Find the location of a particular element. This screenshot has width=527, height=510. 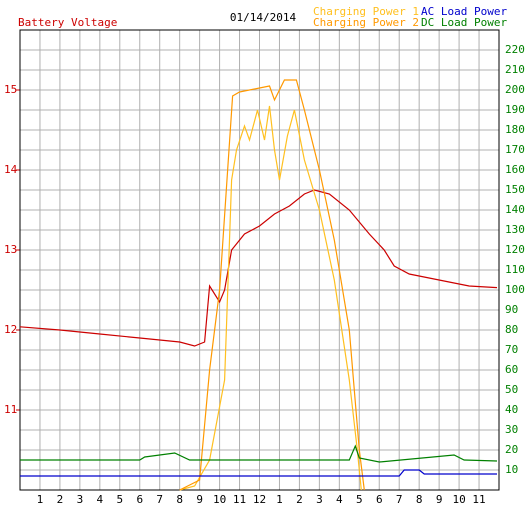

y-tick-label: 12 is located at coordinates (10, 329).